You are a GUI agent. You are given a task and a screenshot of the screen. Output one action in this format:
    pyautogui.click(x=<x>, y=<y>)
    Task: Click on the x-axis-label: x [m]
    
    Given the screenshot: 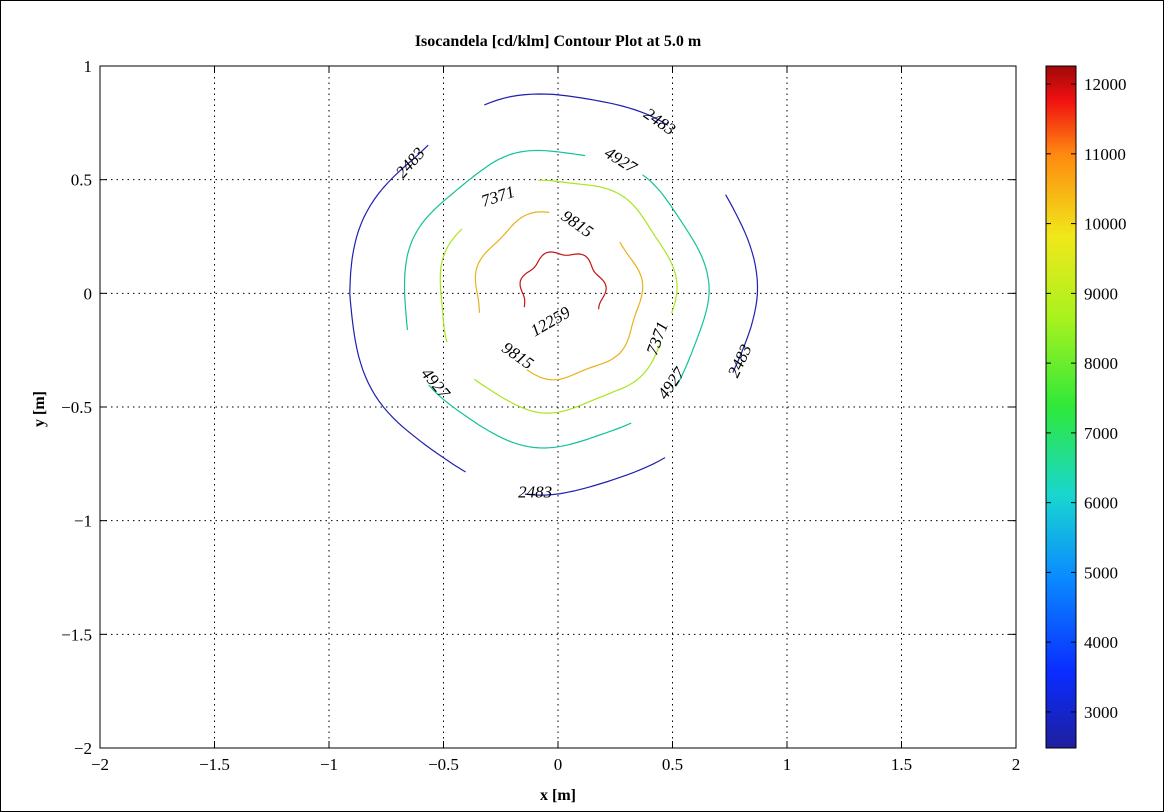 What is the action you would take?
    pyautogui.click(x=558, y=795)
    